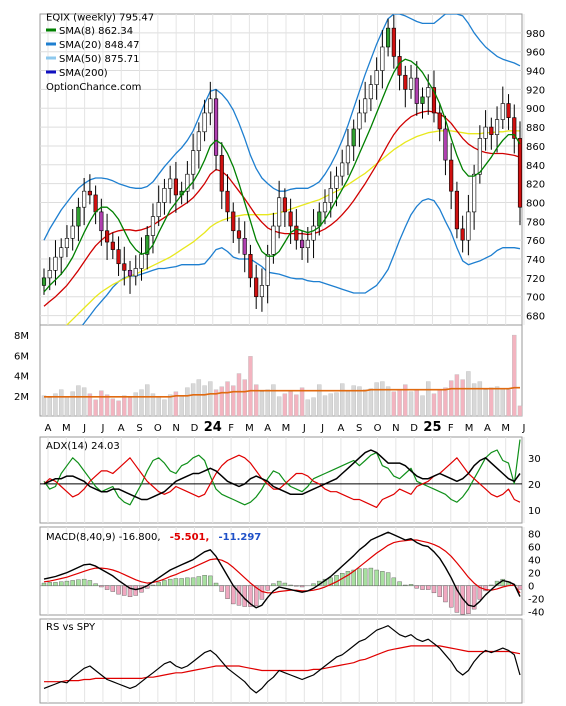 The image size is (566, 706). I want to click on price-tick-label: 960, so click(535, 53).